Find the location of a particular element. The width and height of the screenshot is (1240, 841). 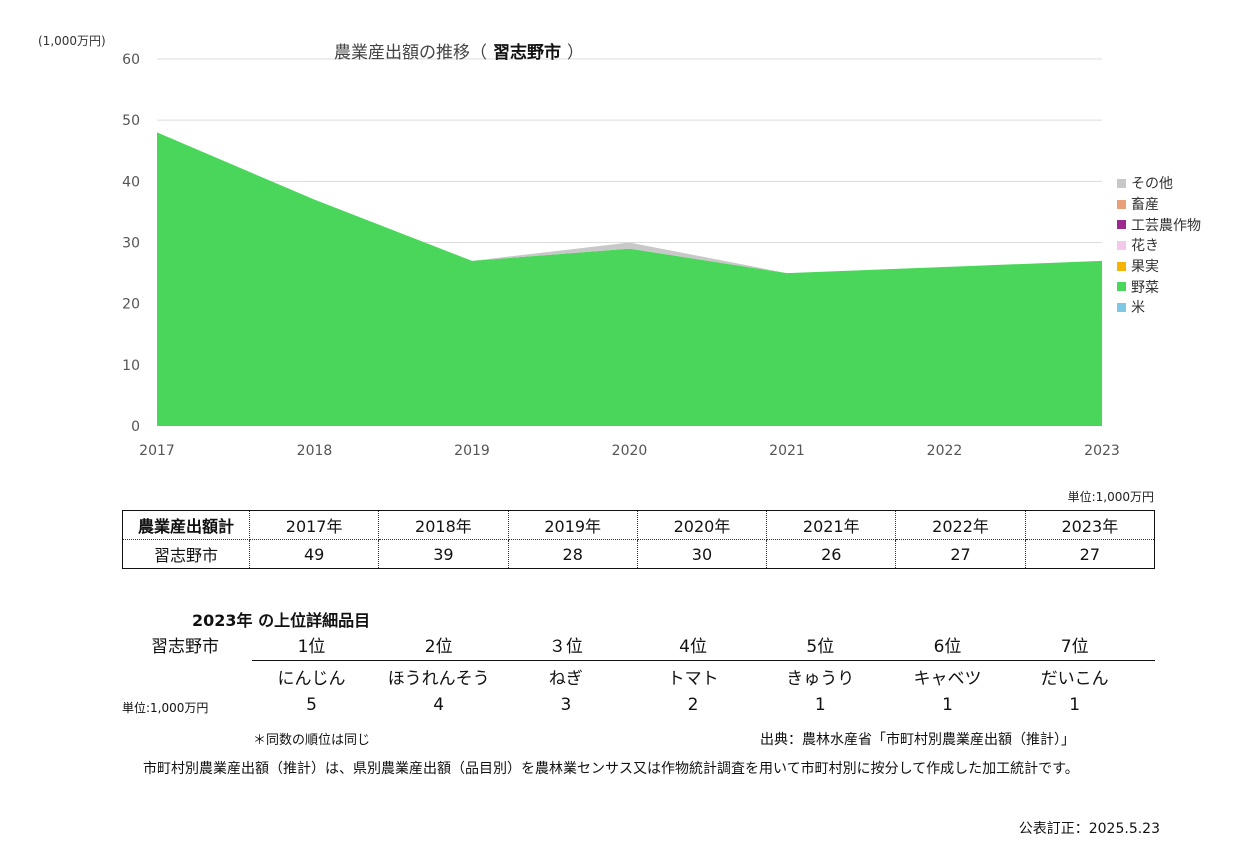

table-unit: 単位:1,000万円 is located at coordinates (1110, 497).